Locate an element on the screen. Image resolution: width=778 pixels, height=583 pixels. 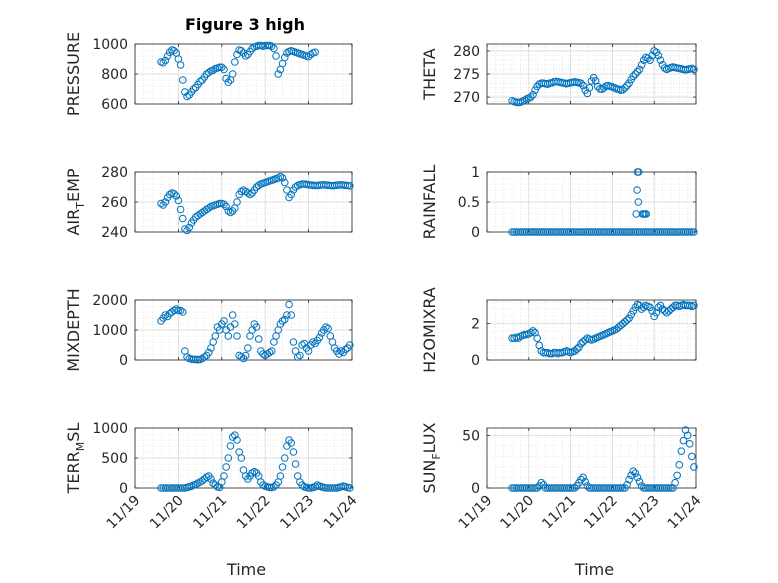
y-tick-label: 275 is located at coordinates (466, 75).